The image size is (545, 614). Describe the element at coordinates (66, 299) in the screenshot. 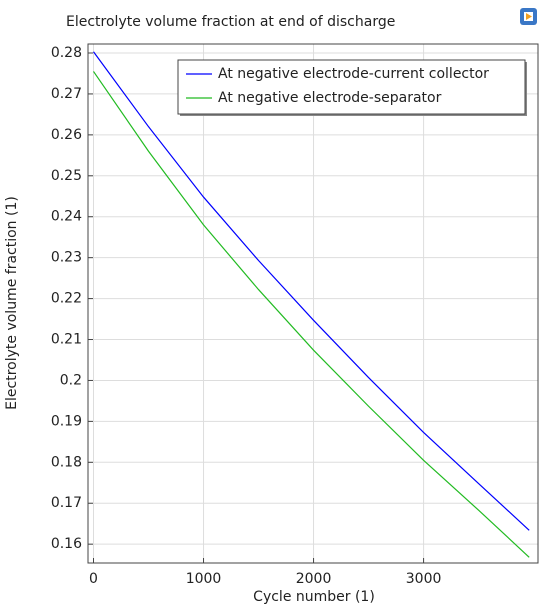

I see `y-tick-label: 0.22` at that location.